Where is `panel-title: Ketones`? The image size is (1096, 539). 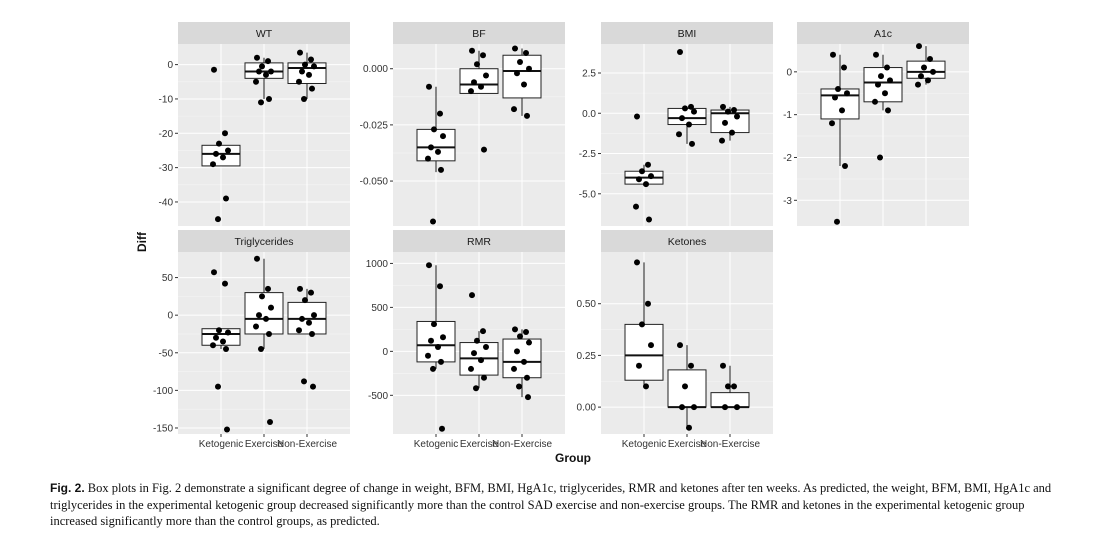
panel-title: Ketones is located at coordinates (687, 242).